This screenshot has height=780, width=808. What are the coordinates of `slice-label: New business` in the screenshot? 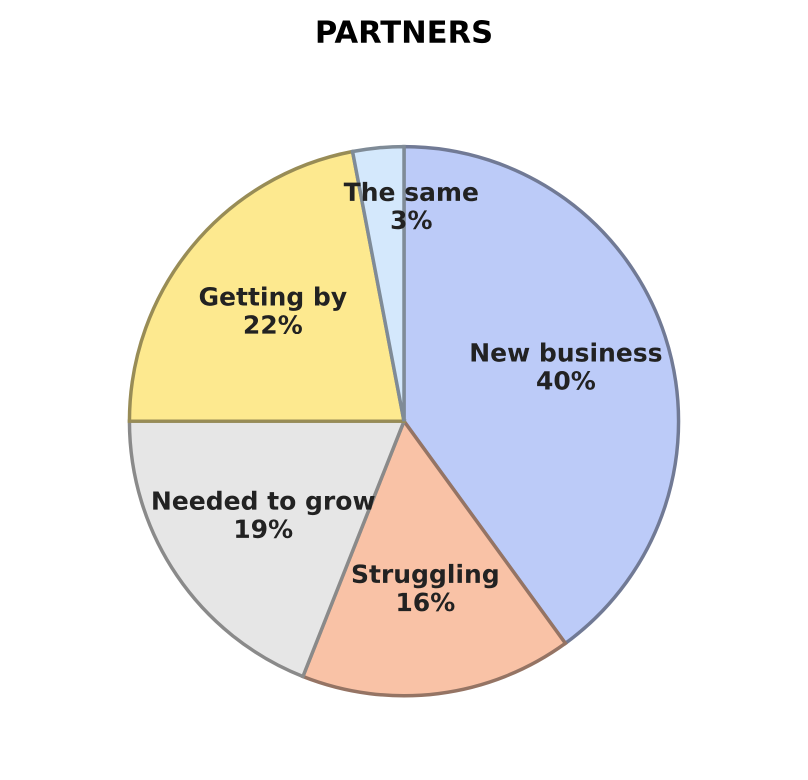 It's located at (567, 352).